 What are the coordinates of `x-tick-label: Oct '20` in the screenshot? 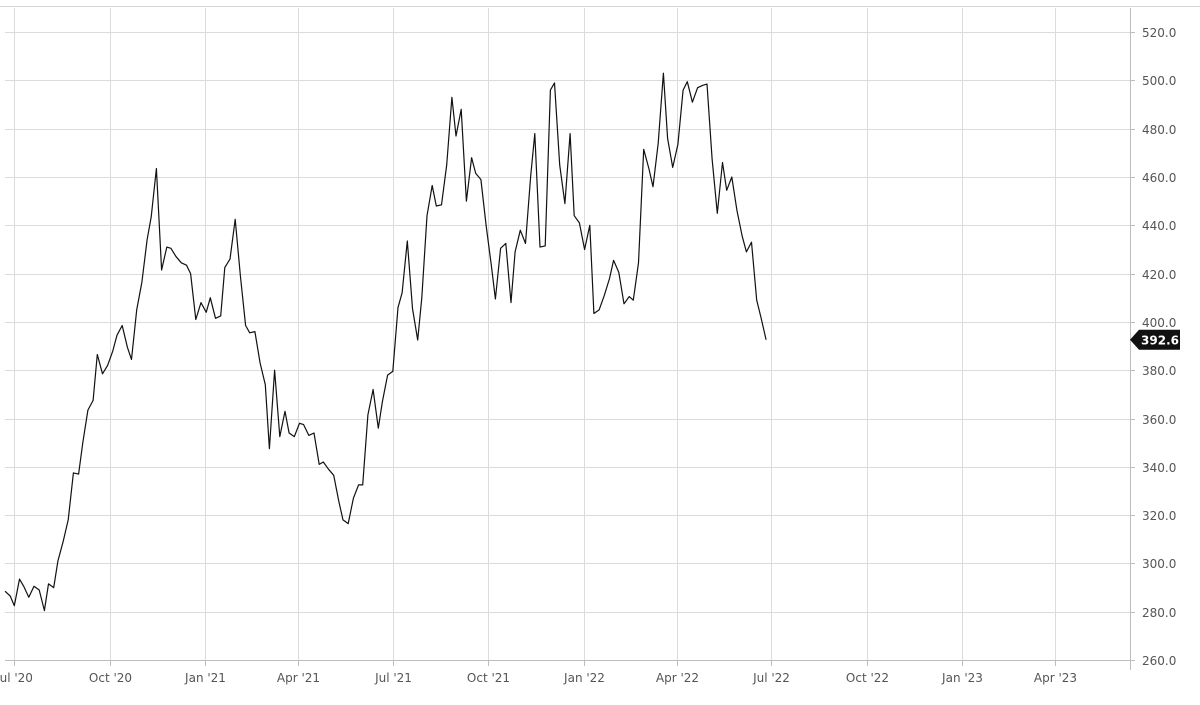 It's located at (110, 678).